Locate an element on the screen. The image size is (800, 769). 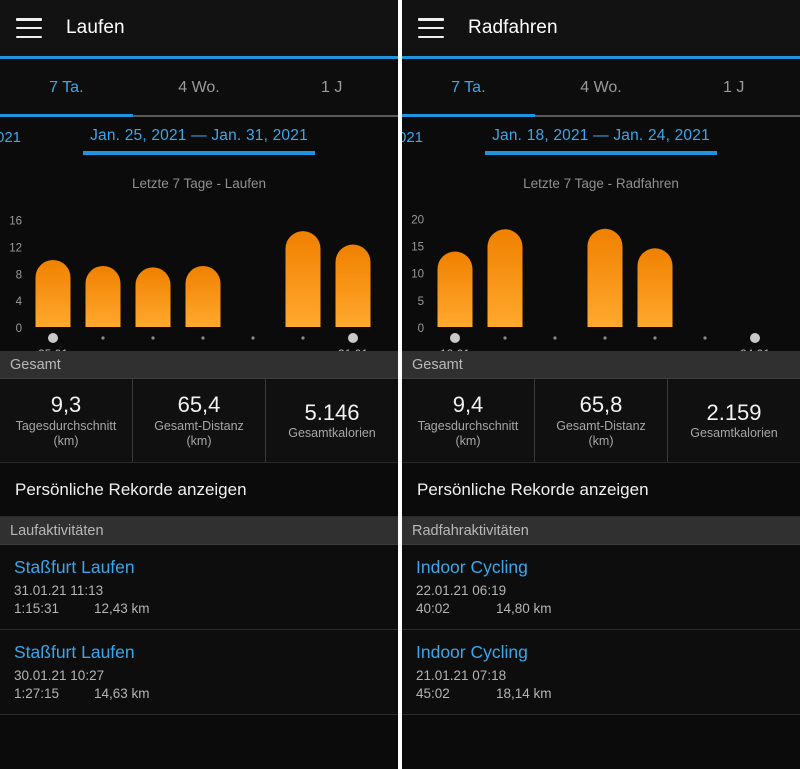
activity-distance: 14,63 km is located at coordinates (122, 693).